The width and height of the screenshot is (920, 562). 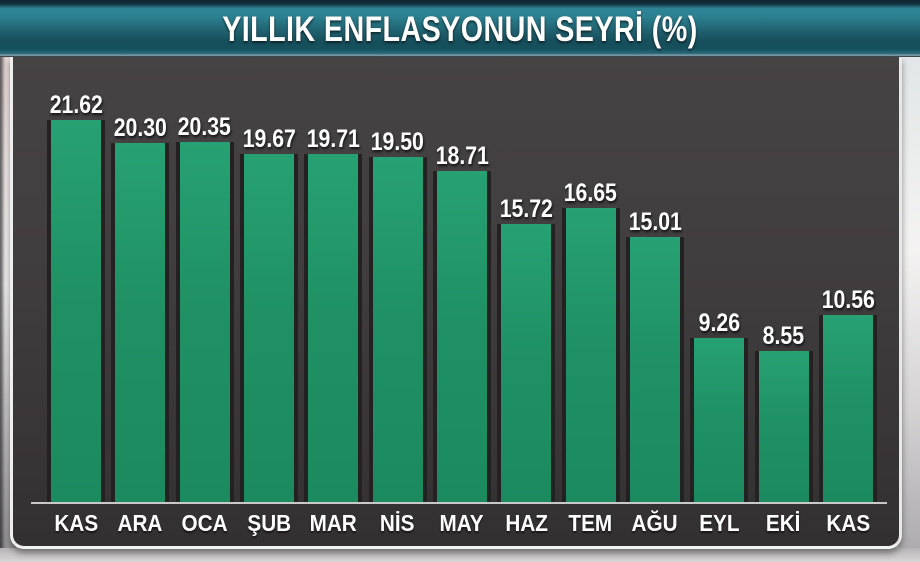 I want to click on bar-cell: 15.01, so click(x=654, y=354).